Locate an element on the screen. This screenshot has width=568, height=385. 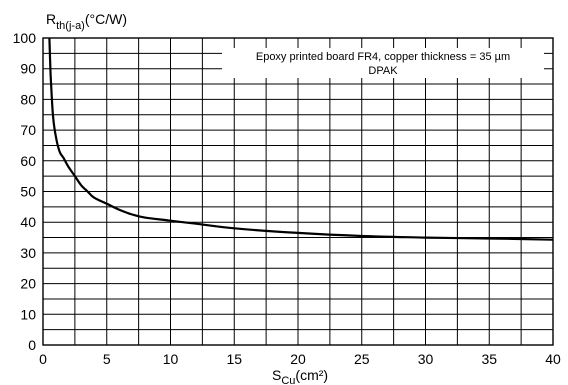
x-tick-label: 40 is located at coordinates (553, 359).